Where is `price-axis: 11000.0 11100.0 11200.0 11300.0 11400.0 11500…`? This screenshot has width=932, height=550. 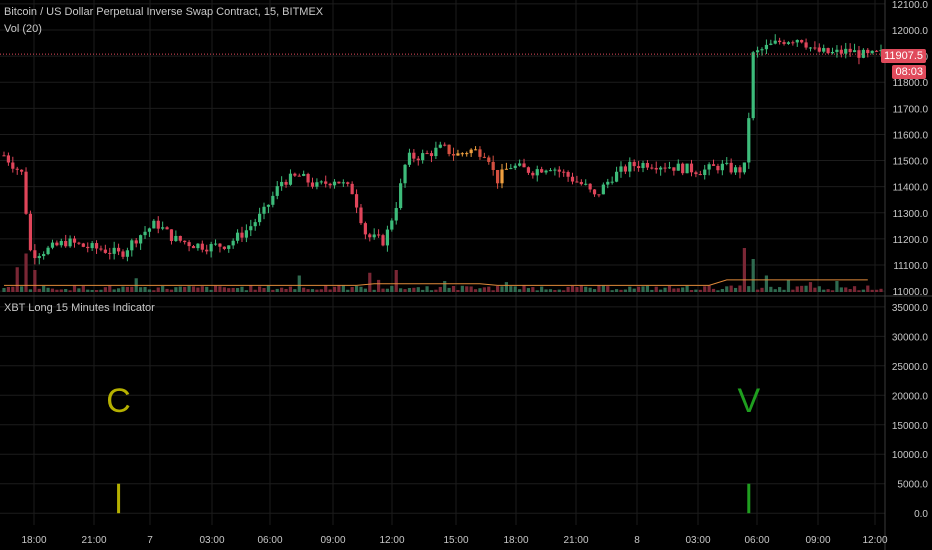 price-axis: 11000.0 11100.0 11200.0 11300.0 11400.0 11500… is located at coordinates (910, 149).